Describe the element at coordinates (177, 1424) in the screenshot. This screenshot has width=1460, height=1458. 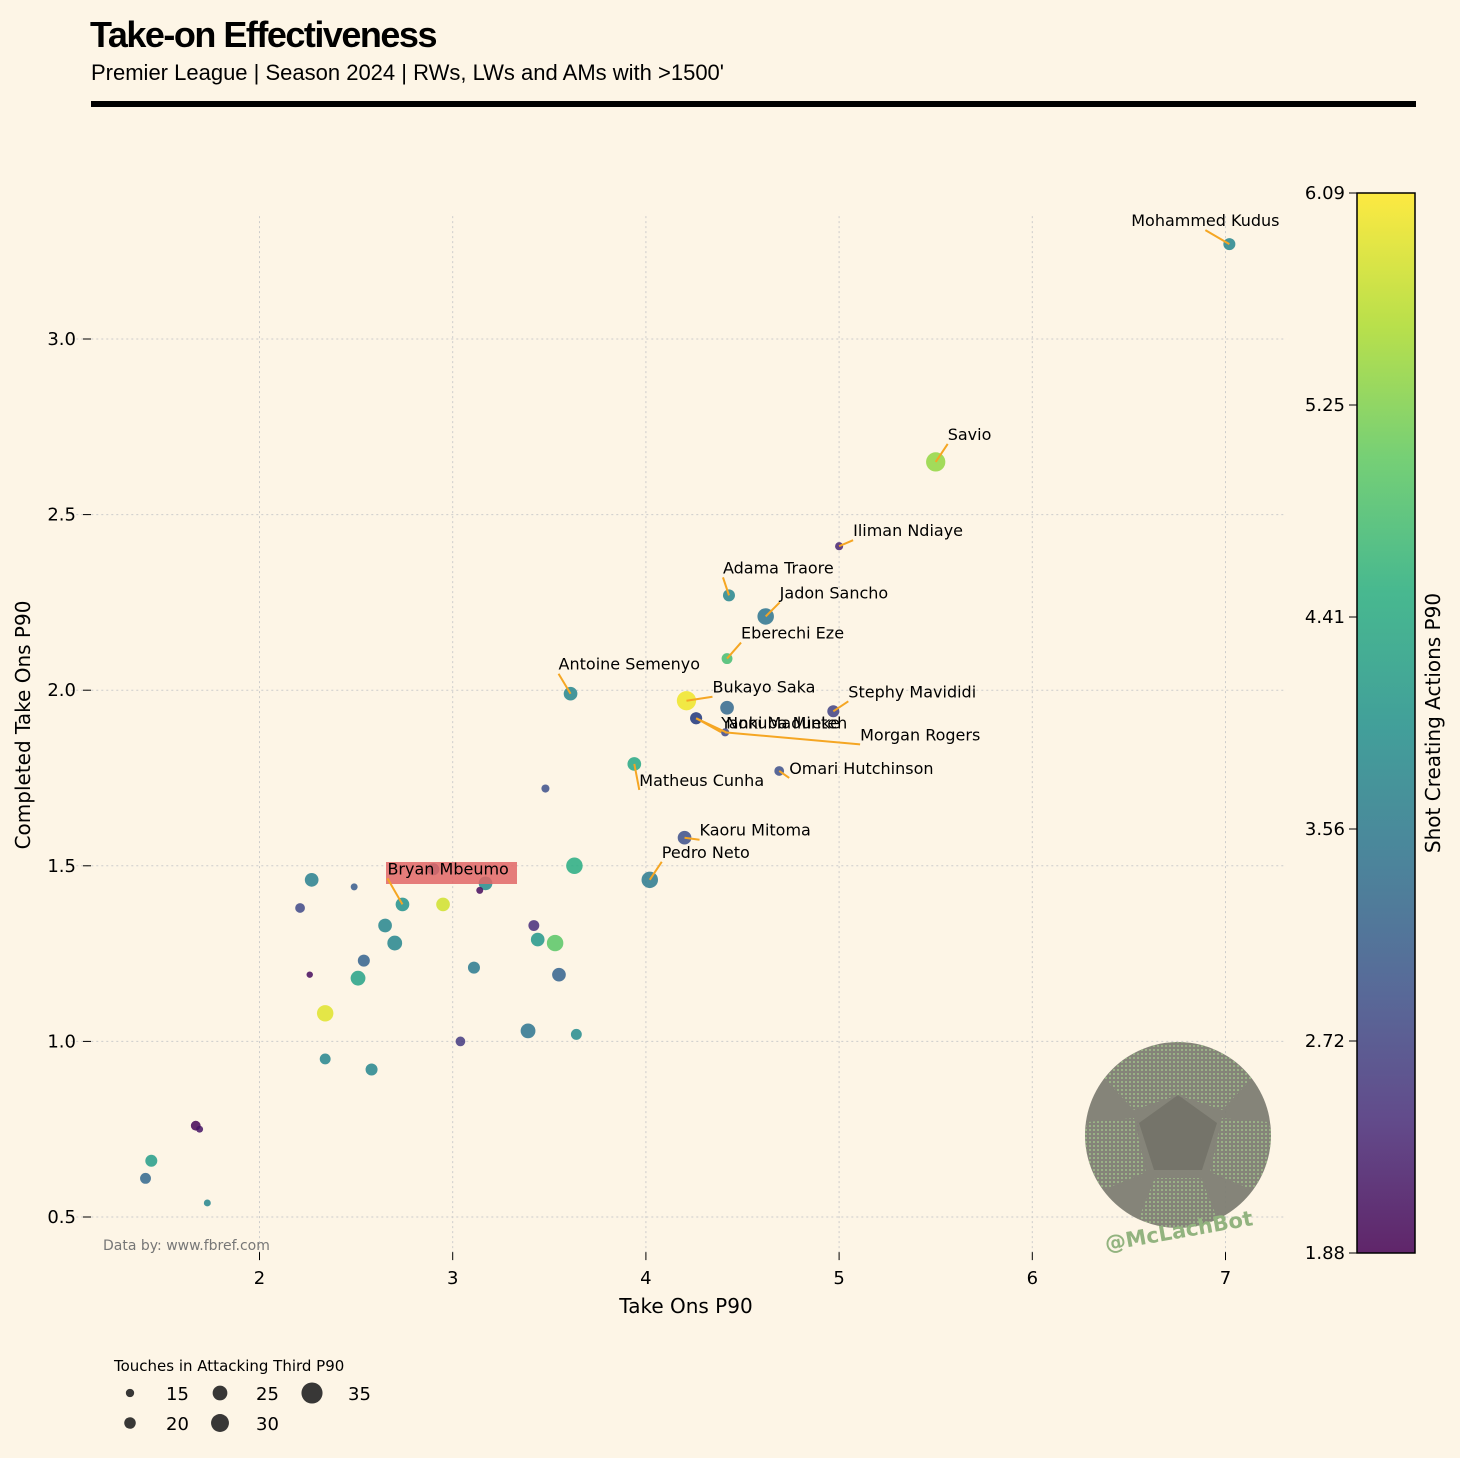
I see `size-legend-label: 20` at that location.